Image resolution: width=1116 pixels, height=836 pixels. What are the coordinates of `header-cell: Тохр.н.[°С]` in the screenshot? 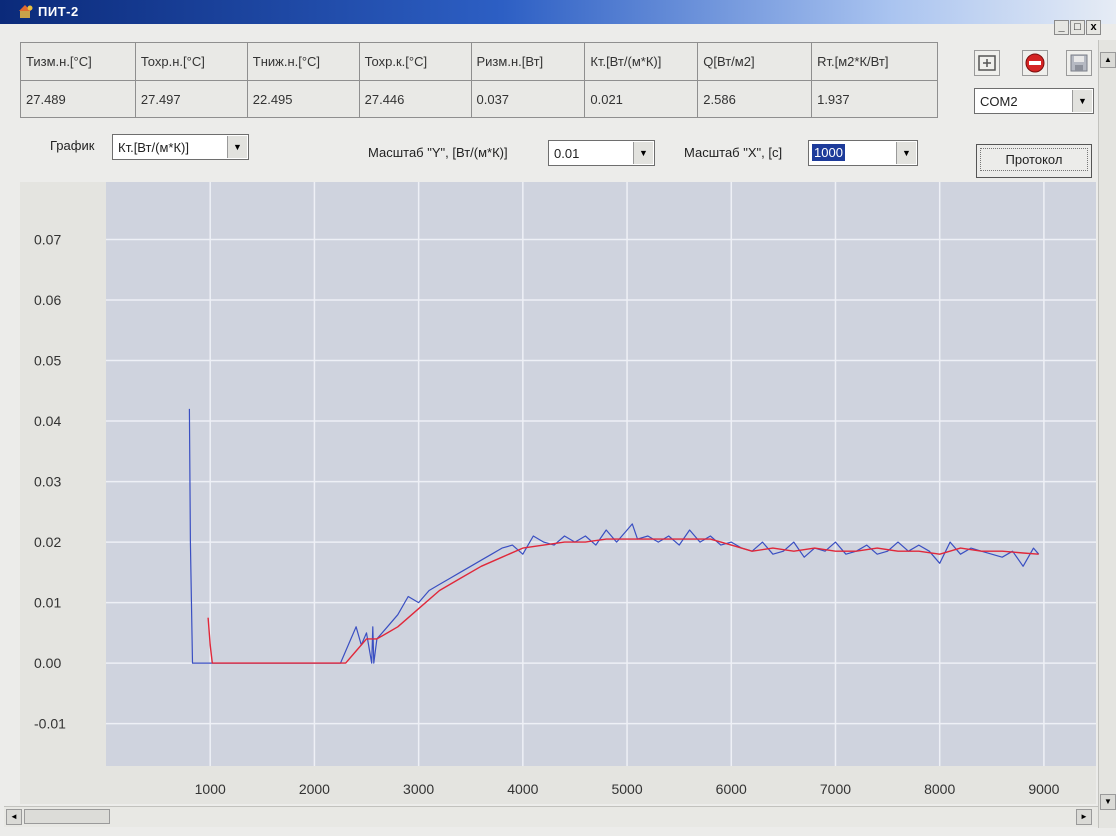 It's located at (191, 61).